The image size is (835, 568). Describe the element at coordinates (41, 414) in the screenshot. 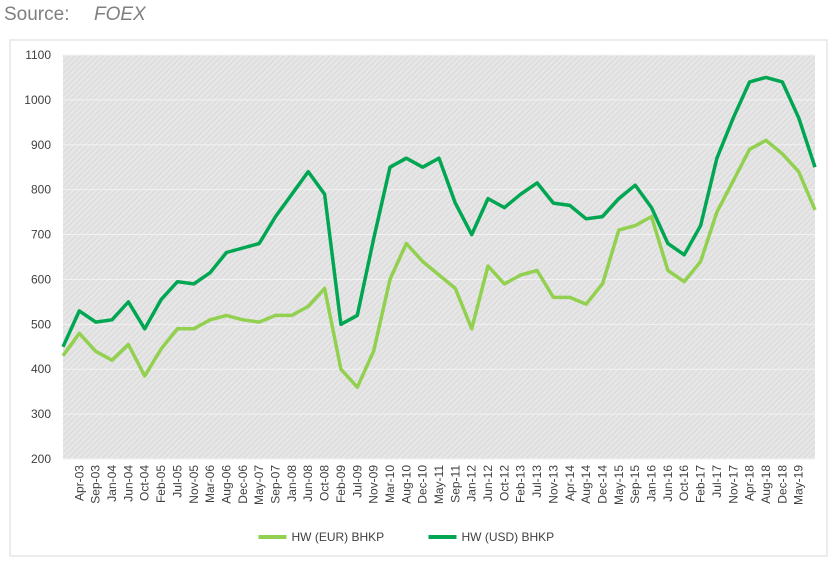

I see `y-tick-label: 300` at that location.